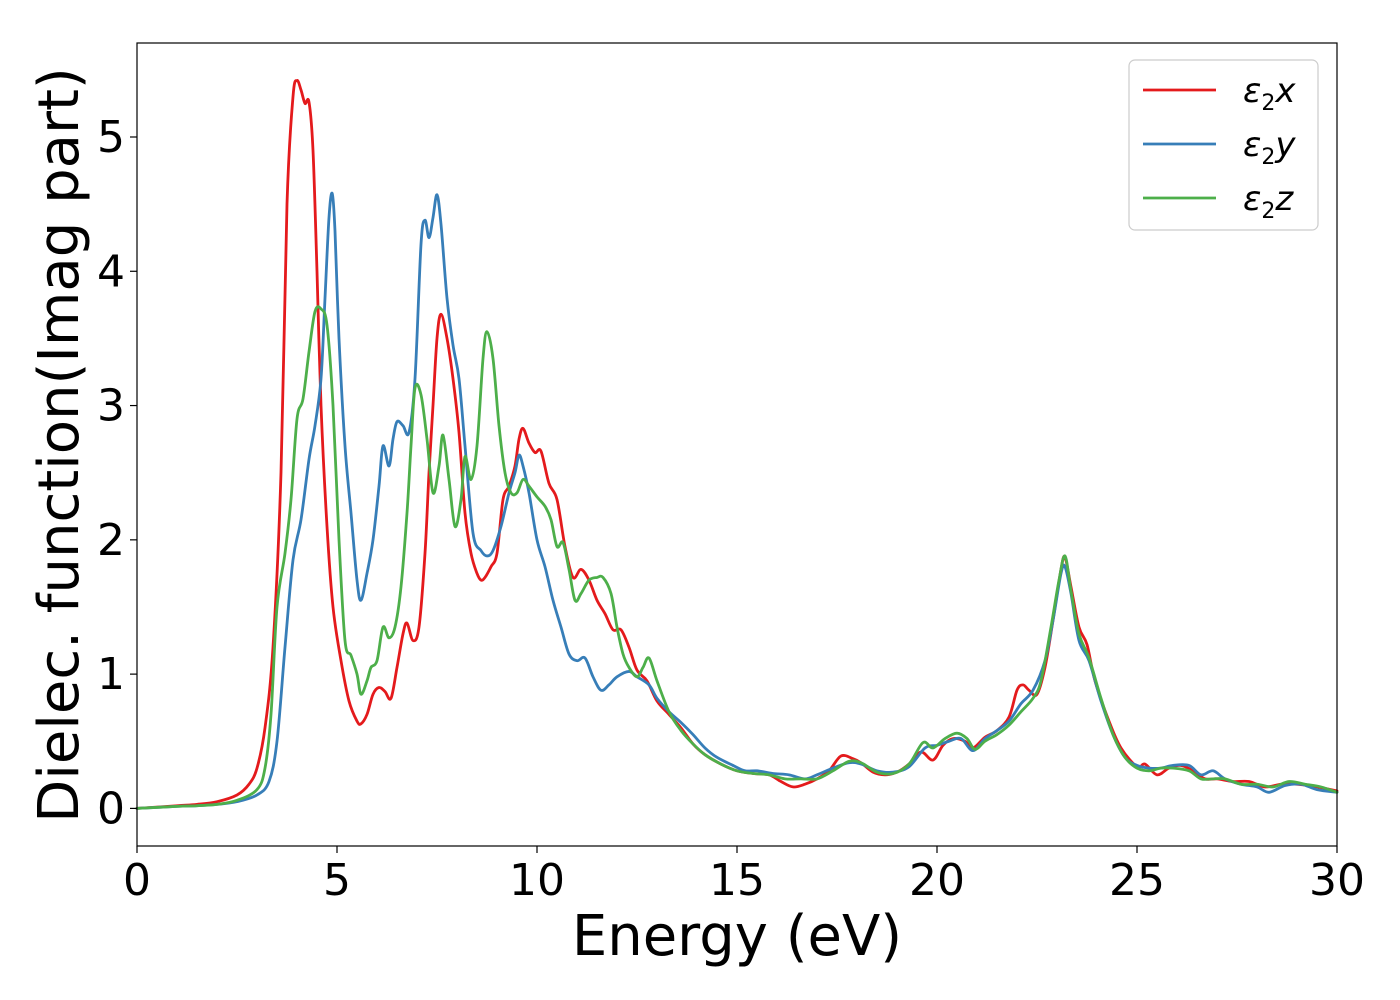  I want to click on x-tick-label: 20, so click(937, 880).